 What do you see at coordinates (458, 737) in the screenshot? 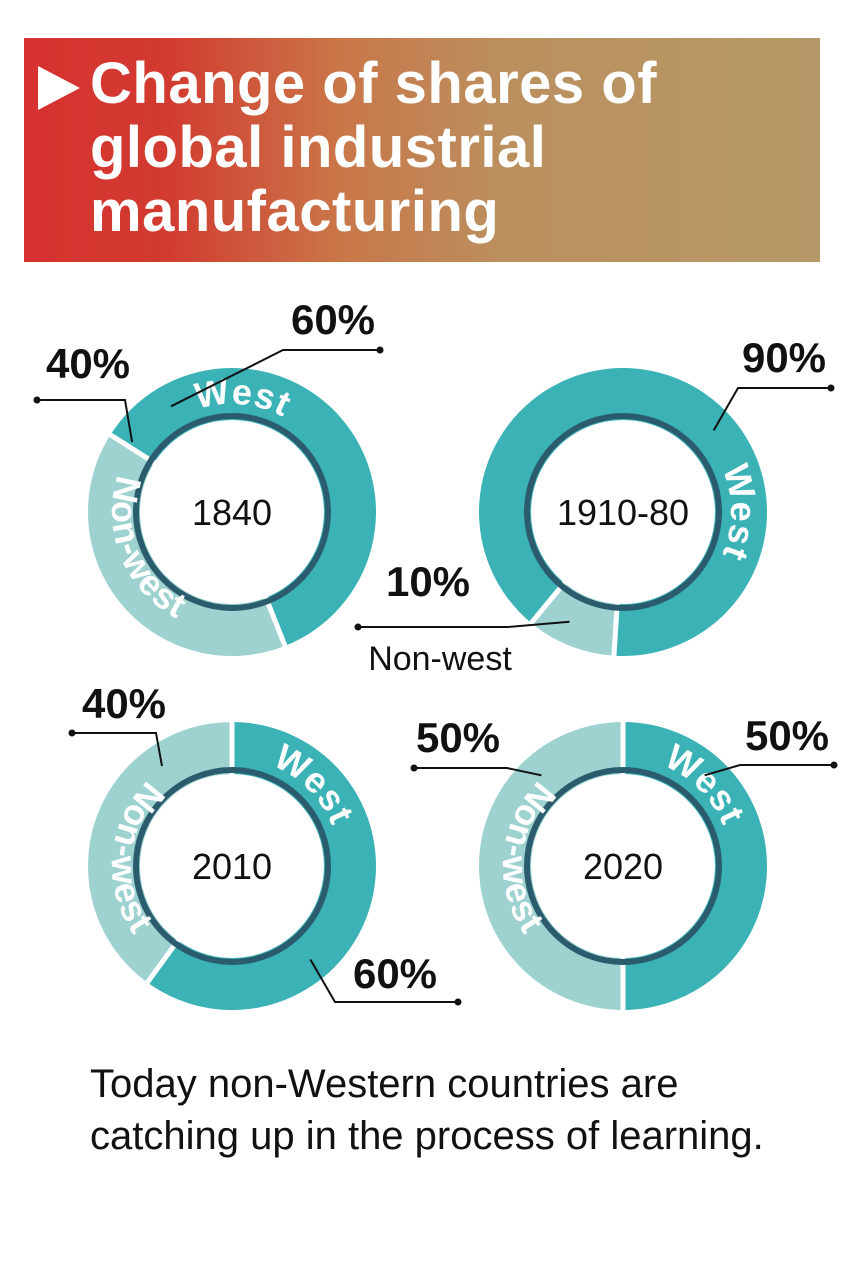
I see `data-label-non-west: 50%` at bounding box center [458, 737].